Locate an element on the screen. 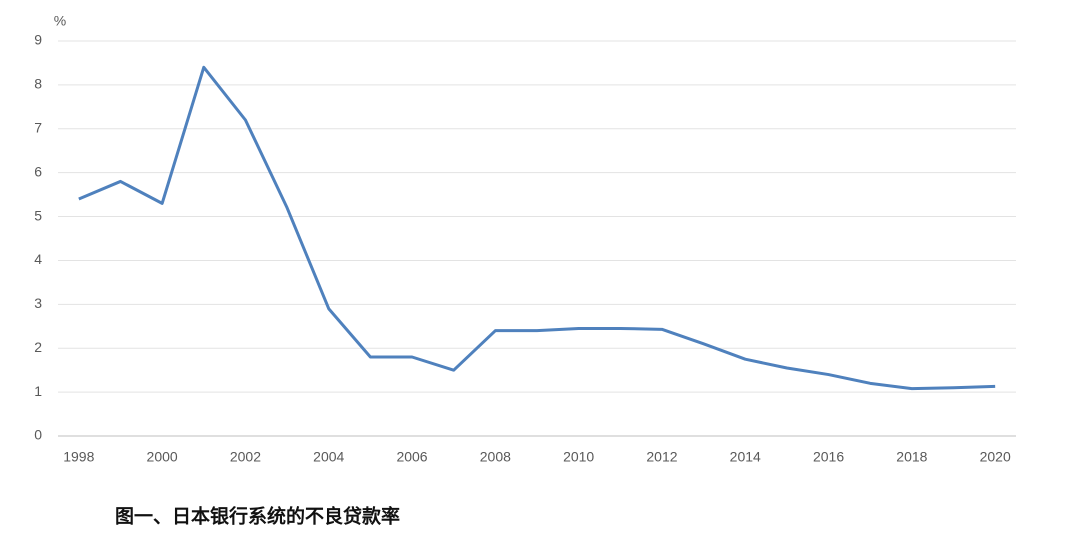 The image size is (1080, 547). y-tick-label: 8 is located at coordinates (38, 84).